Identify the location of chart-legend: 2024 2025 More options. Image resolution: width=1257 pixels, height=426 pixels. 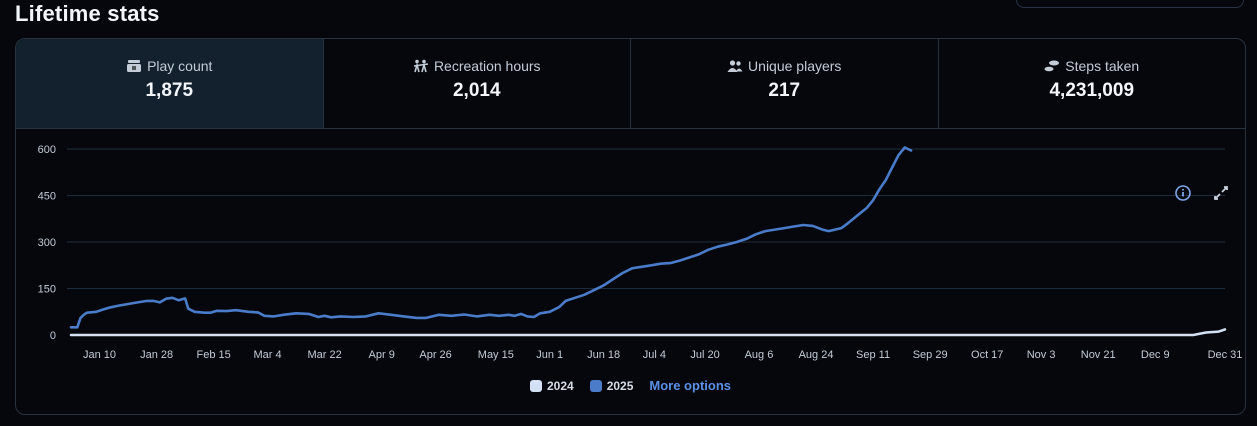
(630, 385).